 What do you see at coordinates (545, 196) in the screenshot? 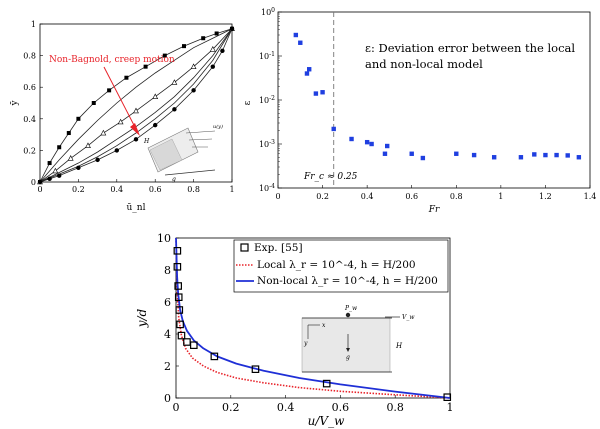
I see `x-tick-label: 1.2` at bounding box center [545, 196].